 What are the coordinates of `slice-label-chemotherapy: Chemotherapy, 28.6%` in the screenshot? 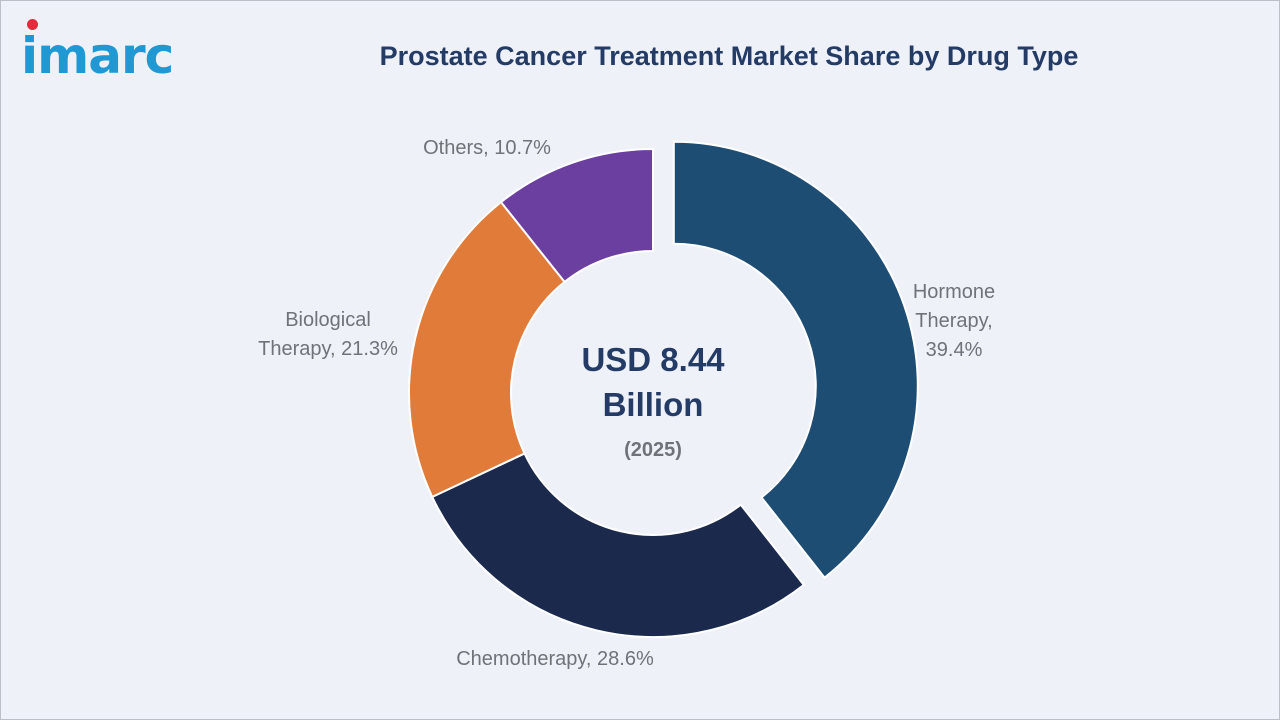 It's located at (555, 659).